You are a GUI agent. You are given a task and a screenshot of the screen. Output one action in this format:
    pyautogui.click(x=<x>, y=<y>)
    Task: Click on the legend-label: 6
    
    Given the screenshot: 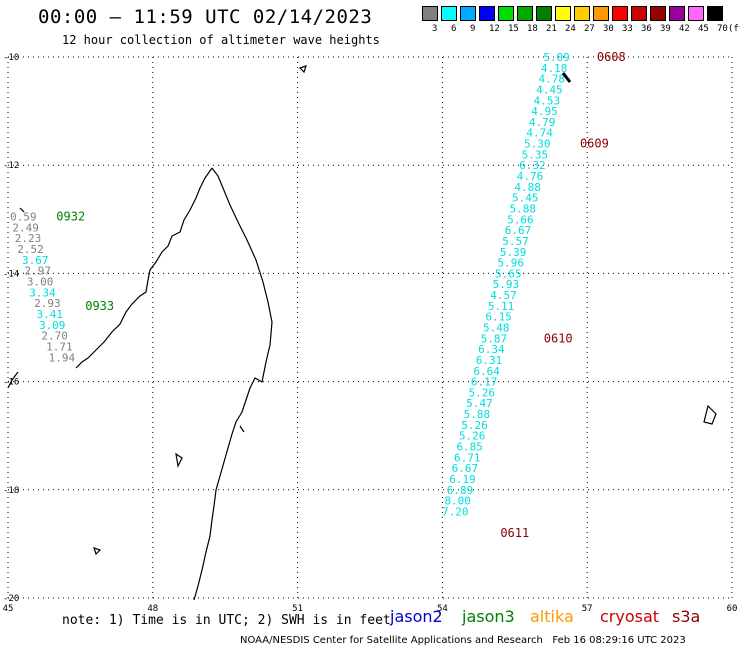 What is the action you would take?
    pyautogui.click(x=454, y=29)
    